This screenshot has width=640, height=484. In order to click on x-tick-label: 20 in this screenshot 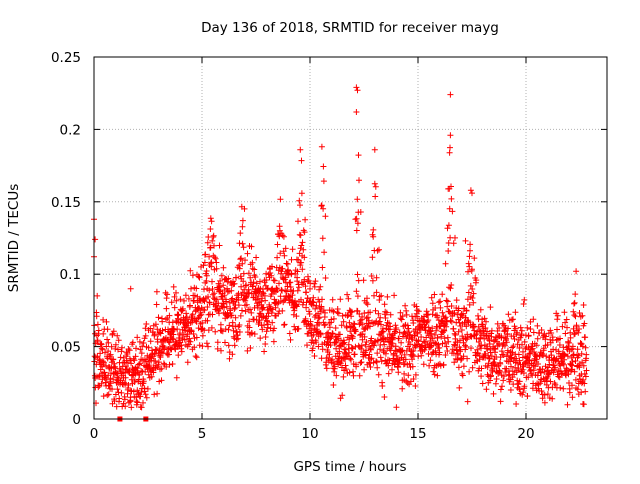, I will do `click(525, 434)`.